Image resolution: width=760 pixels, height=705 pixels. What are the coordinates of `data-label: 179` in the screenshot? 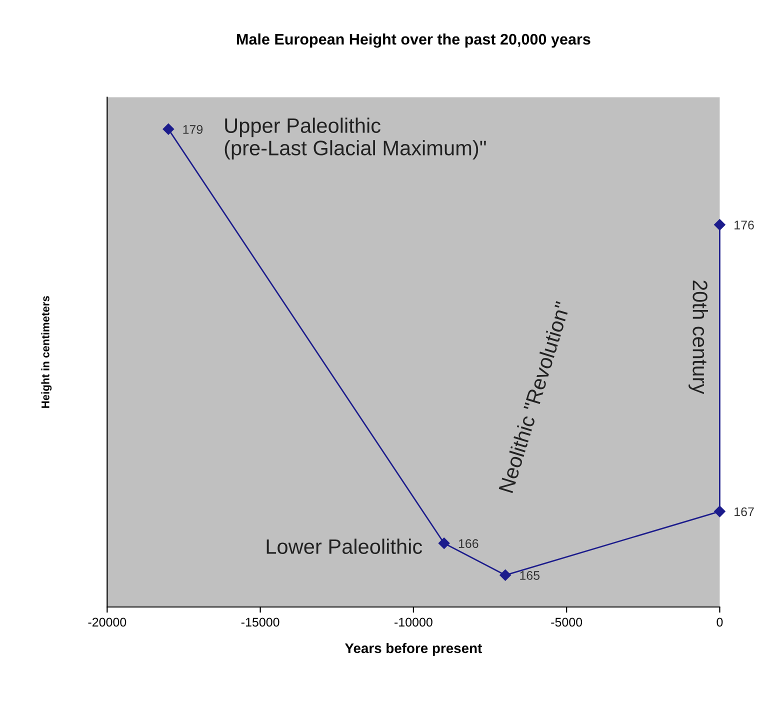 It's located at (193, 129).